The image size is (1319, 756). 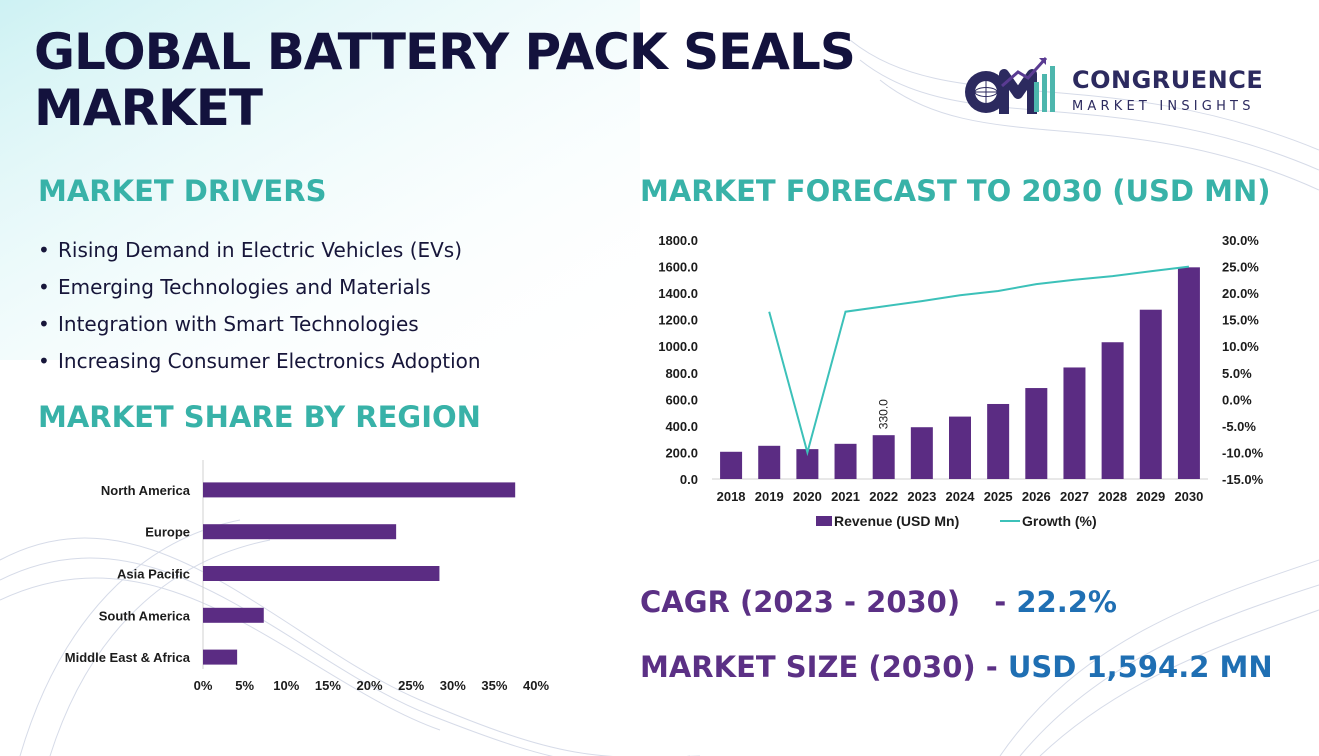 What do you see at coordinates (824, 521) in the screenshot?
I see `legend-revenue-swatch` at bounding box center [824, 521].